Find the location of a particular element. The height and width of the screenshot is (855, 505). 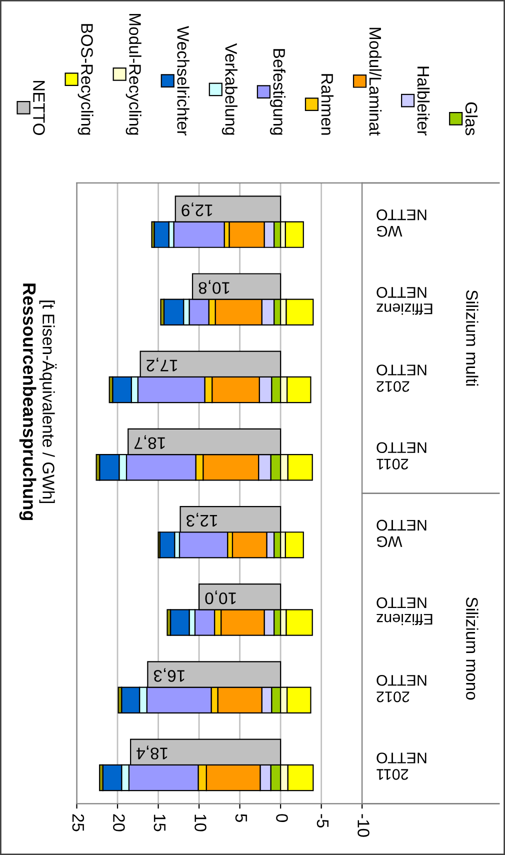

x-tick-label: -10 is located at coordinates (364, 825).